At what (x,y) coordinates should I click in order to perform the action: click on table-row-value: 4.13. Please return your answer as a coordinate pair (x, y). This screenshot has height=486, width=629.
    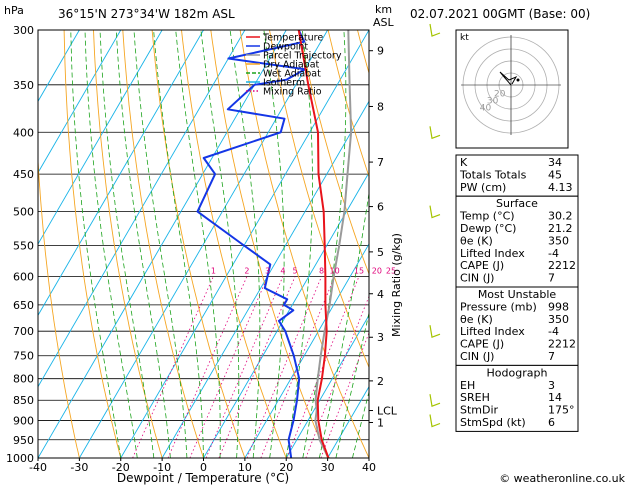
    Looking at the image, I should click on (560, 187).